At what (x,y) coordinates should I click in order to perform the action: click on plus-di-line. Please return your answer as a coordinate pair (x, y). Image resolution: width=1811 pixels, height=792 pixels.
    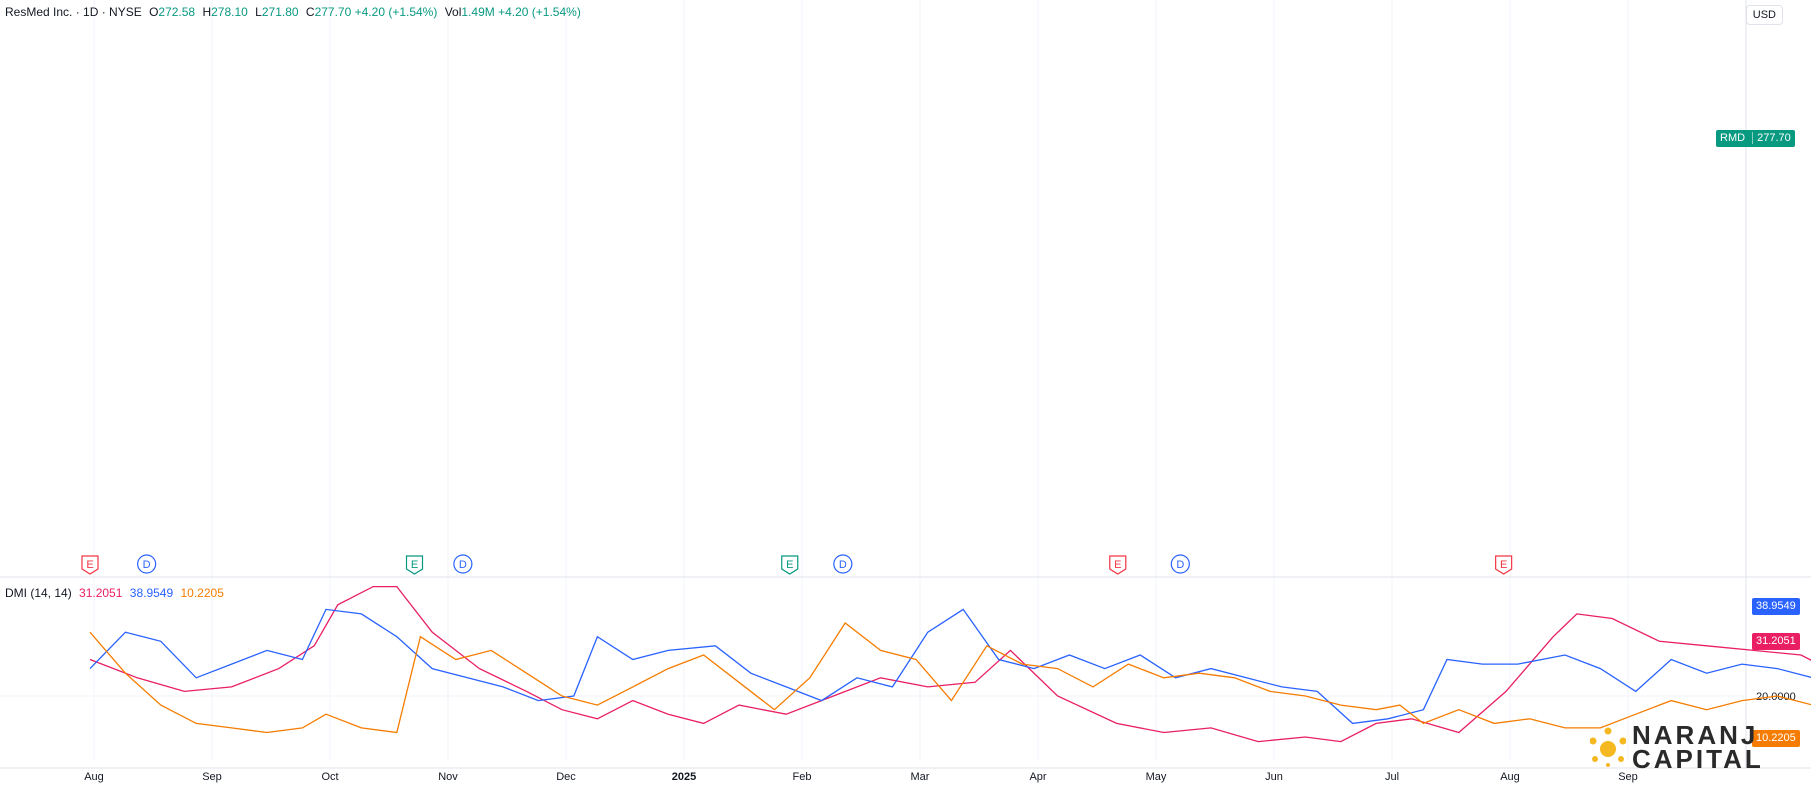
    Looking at the image, I should click on (950, 666).